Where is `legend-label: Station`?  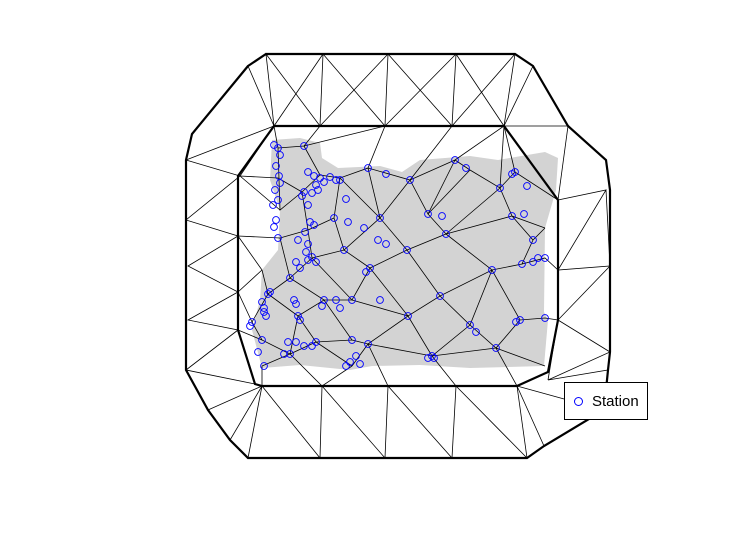 legend-label: Station is located at coordinates (615, 401).